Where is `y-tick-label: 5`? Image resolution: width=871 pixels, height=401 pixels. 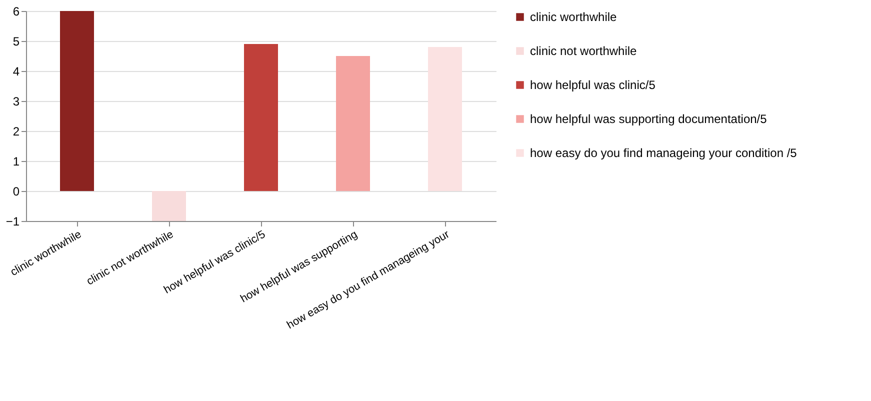 y-tick-label: 5 is located at coordinates (16, 41).